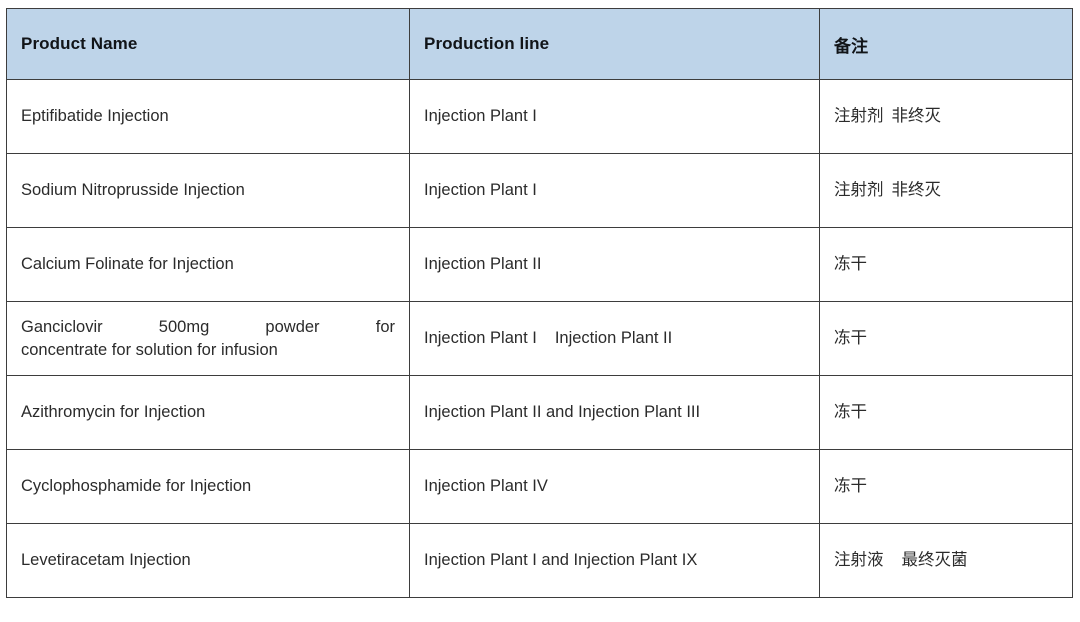 The image size is (1080, 622). I want to click on table-header: Product Name Production line 备注, so click(539, 44).